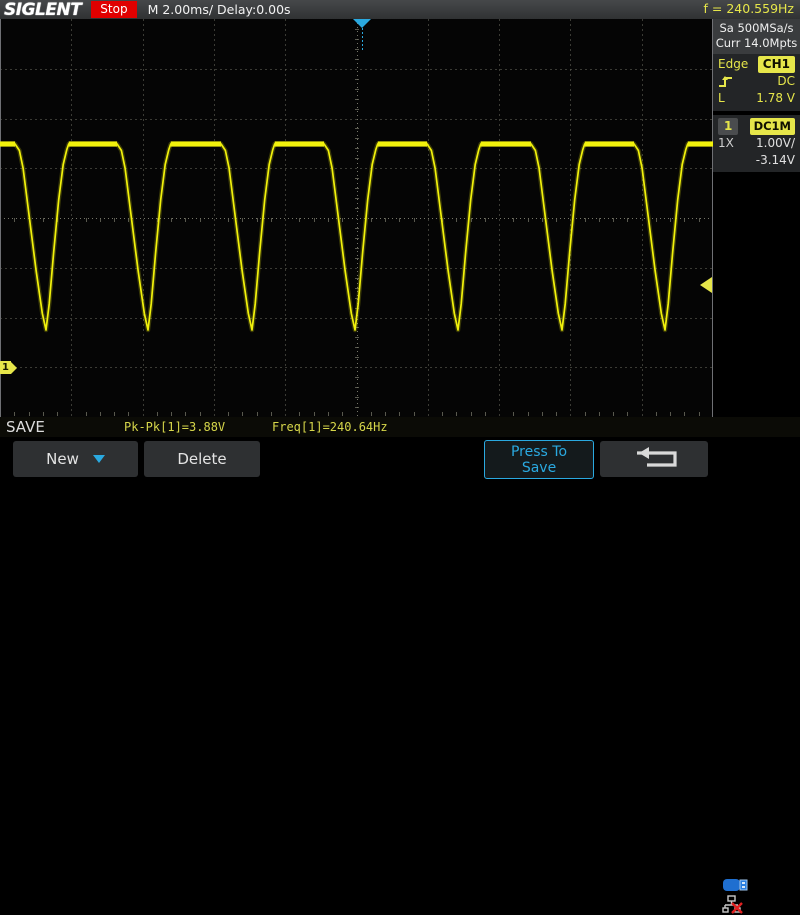 The height and width of the screenshot is (915, 800). I want to click on new-button-label: New, so click(62, 459).